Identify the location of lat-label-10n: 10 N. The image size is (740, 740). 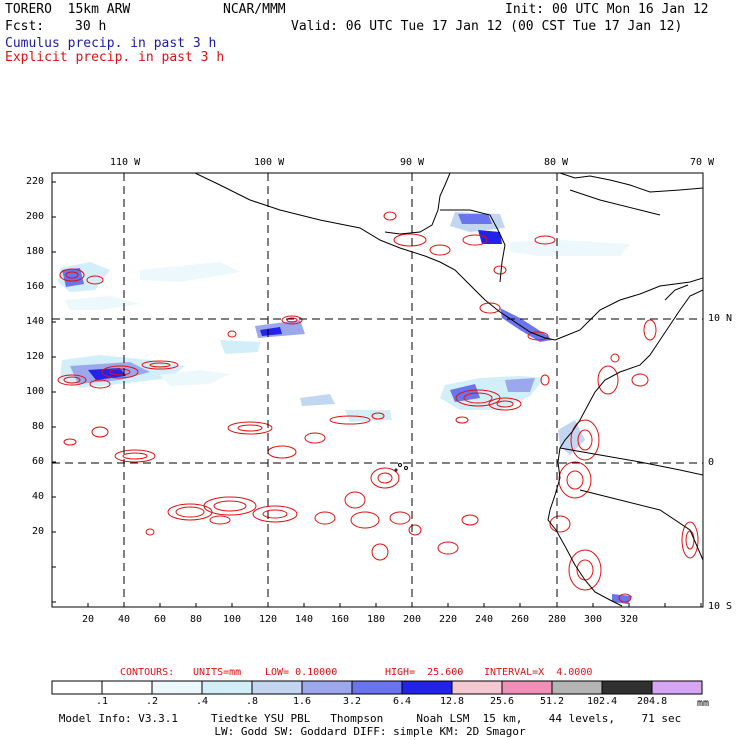
(720, 318).